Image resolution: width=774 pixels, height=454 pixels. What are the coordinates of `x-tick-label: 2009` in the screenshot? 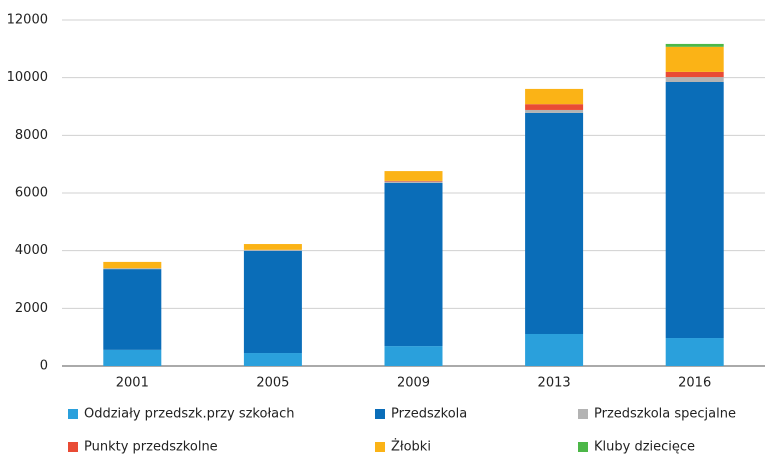 It's located at (413, 383).